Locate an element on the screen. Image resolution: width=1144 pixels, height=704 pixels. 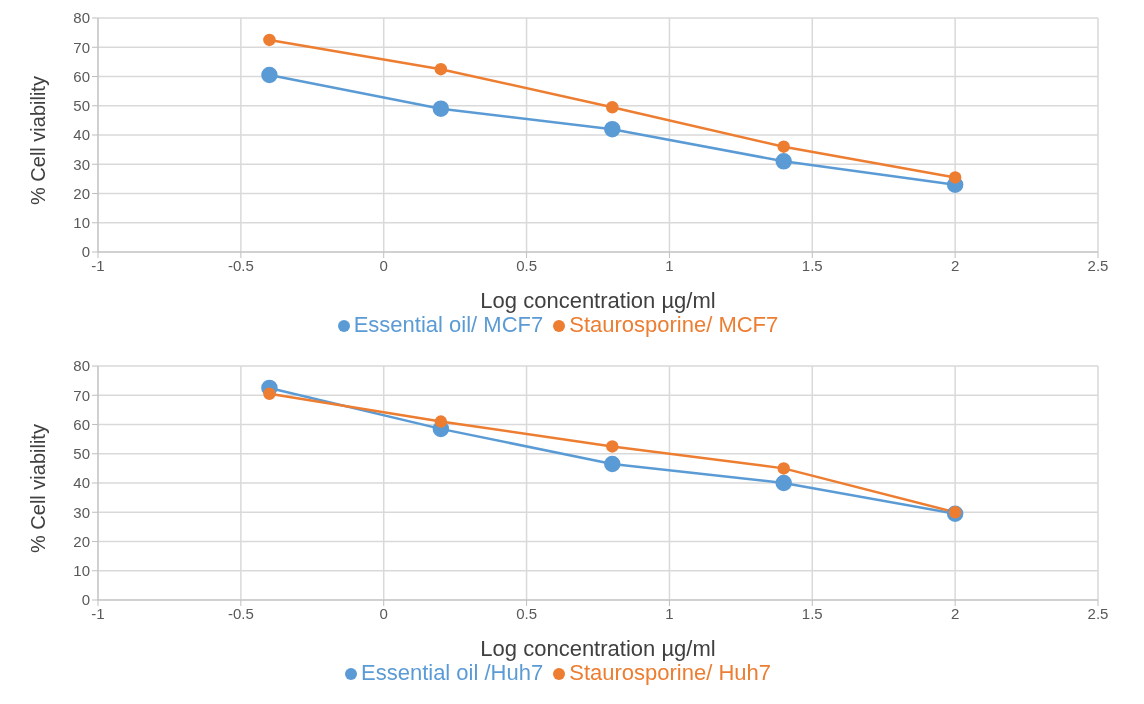
legend-label: Staurosporine/ Huh7 is located at coordinates (670, 672).